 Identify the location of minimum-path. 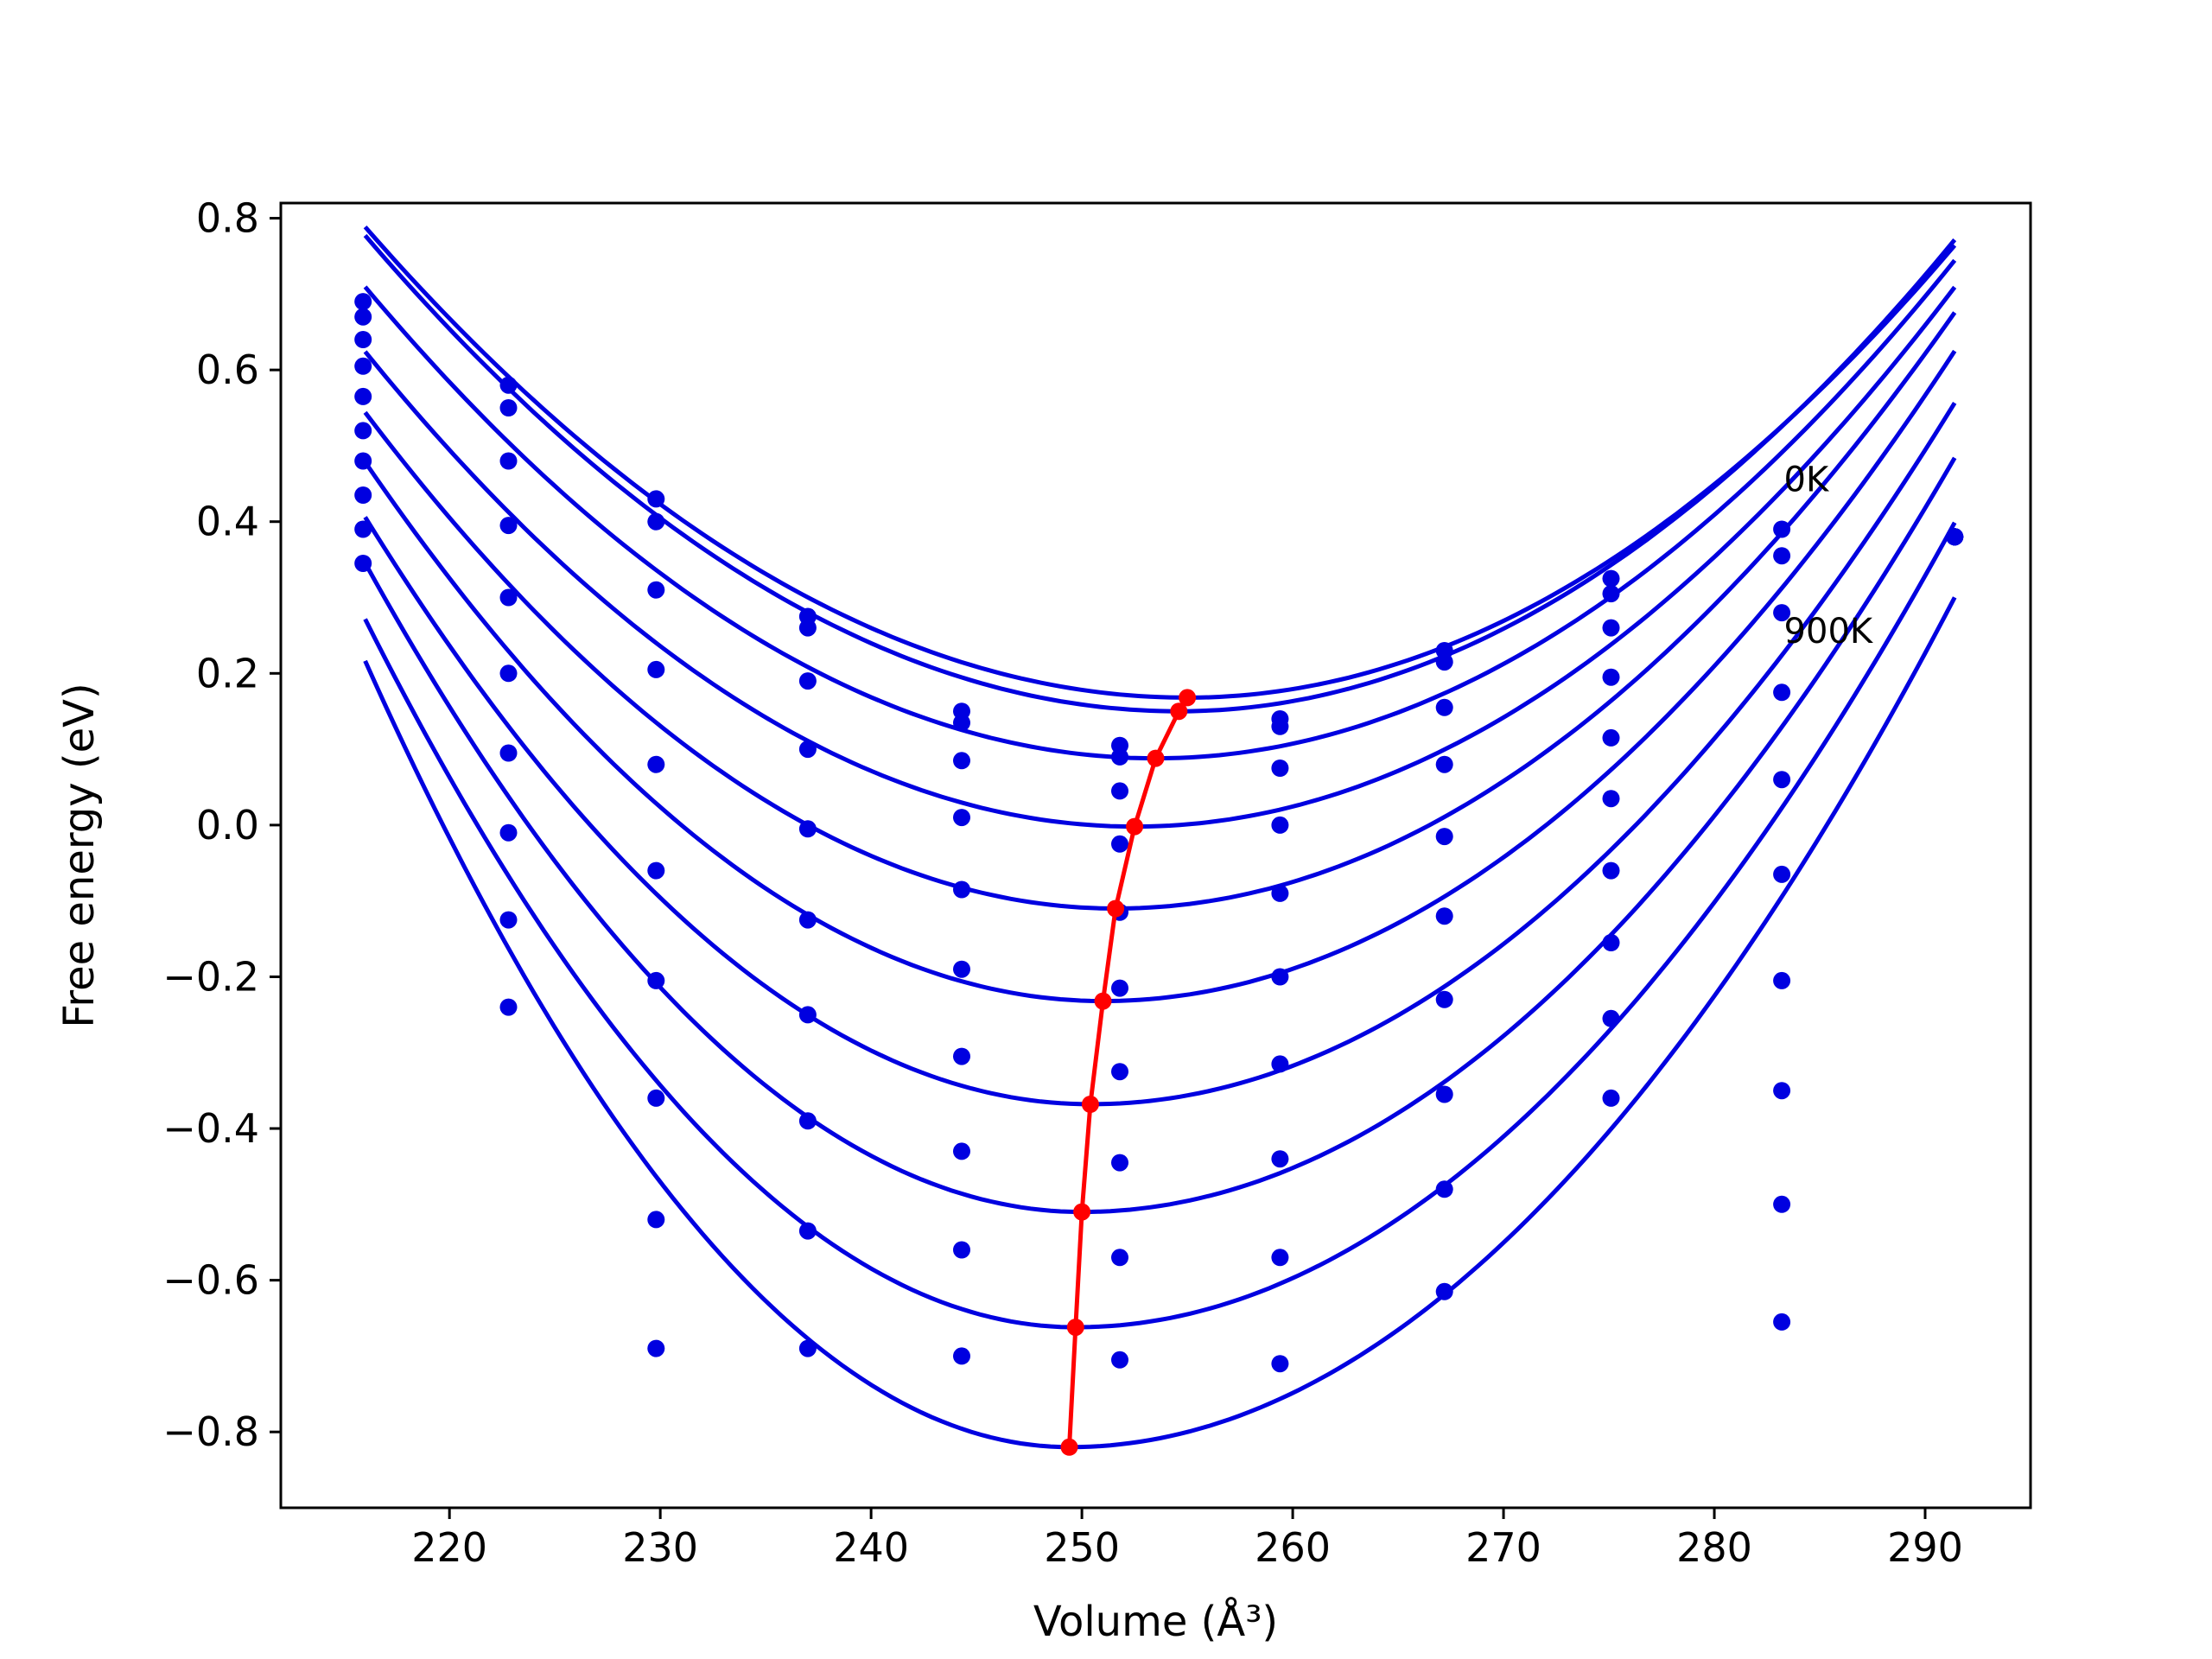
(1128, 1072).